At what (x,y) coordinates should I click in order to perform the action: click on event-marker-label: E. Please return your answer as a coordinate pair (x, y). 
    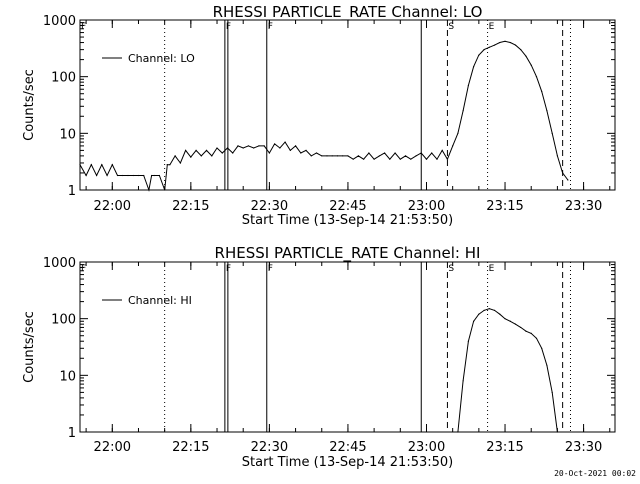
    Looking at the image, I should click on (492, 269).